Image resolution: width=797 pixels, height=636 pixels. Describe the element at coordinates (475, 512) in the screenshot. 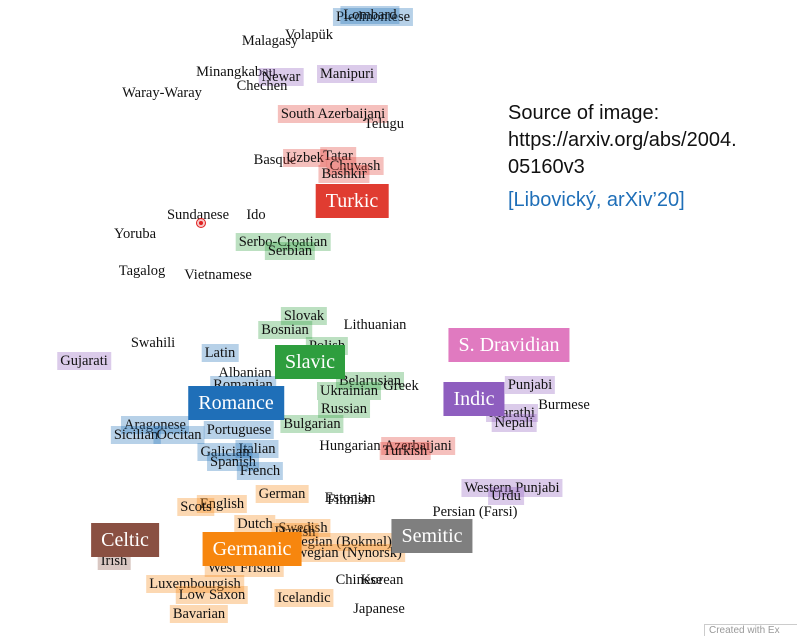

I see `language-label: Persian (Farsi)` at that location.